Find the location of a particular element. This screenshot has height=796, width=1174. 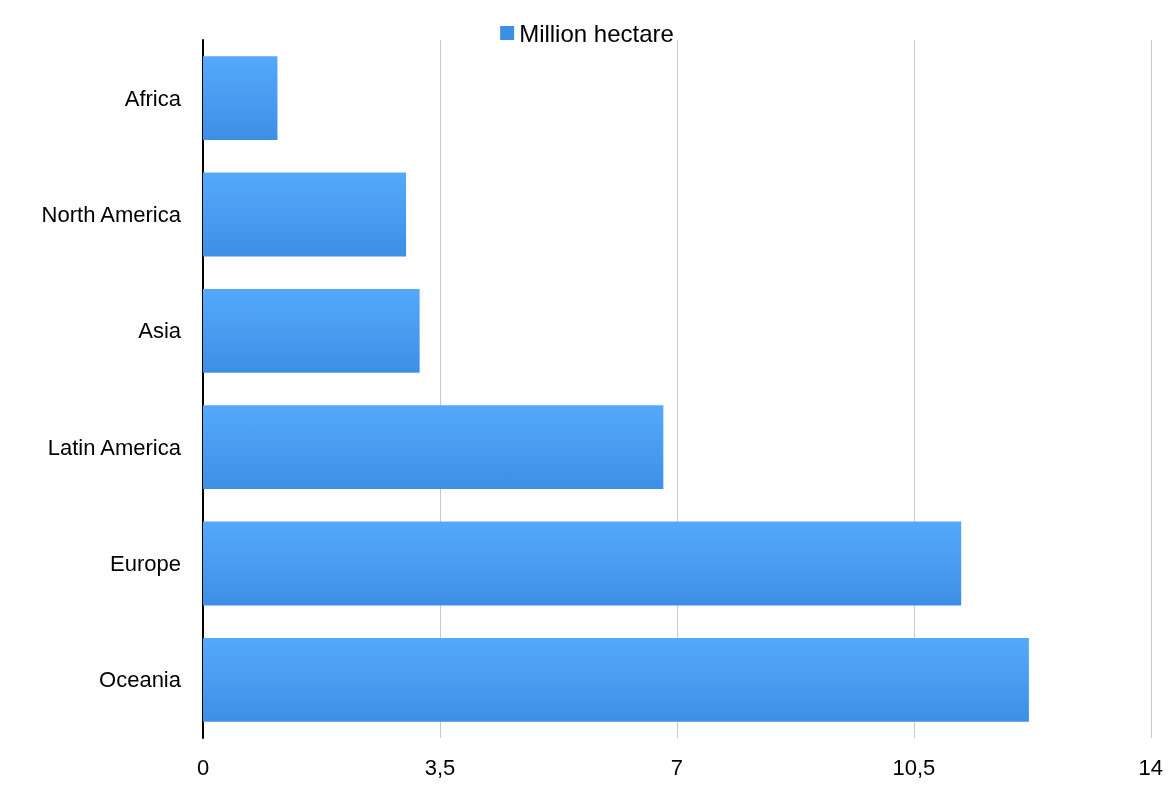

x-tick-label: 7 is located at coordinates (677, 767).